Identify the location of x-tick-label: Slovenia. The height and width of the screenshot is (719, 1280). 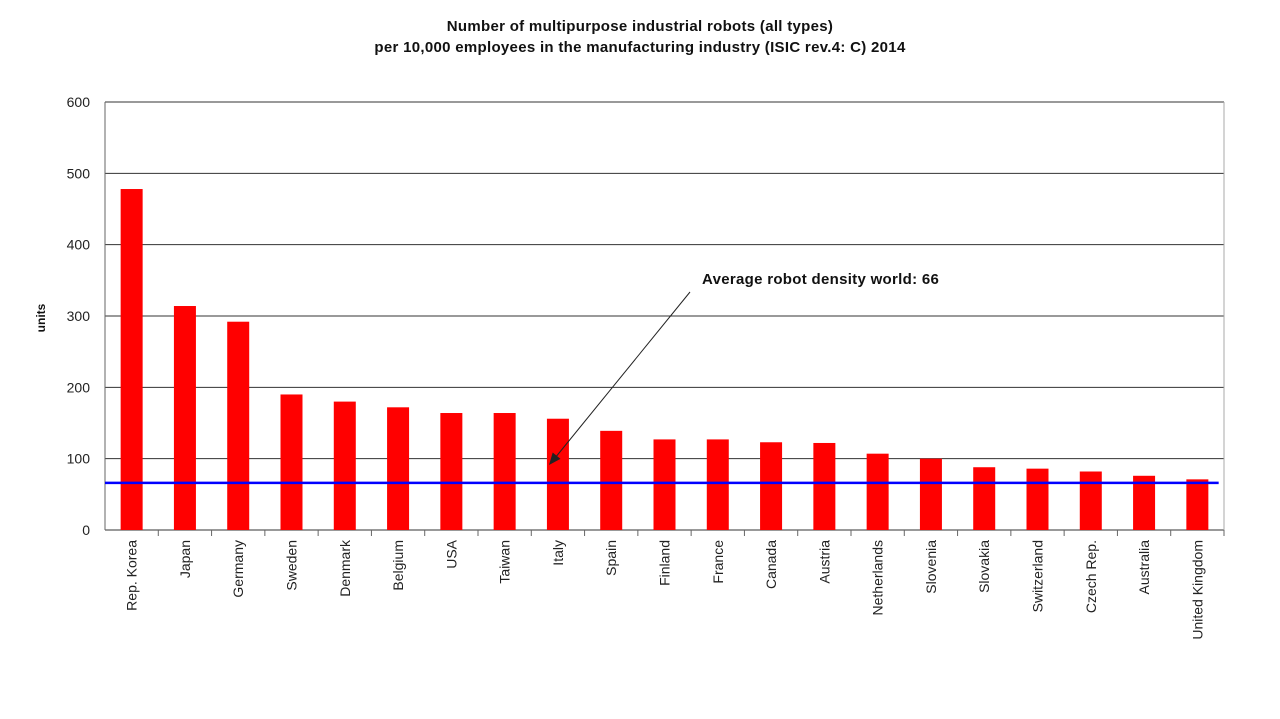
(931, 567).